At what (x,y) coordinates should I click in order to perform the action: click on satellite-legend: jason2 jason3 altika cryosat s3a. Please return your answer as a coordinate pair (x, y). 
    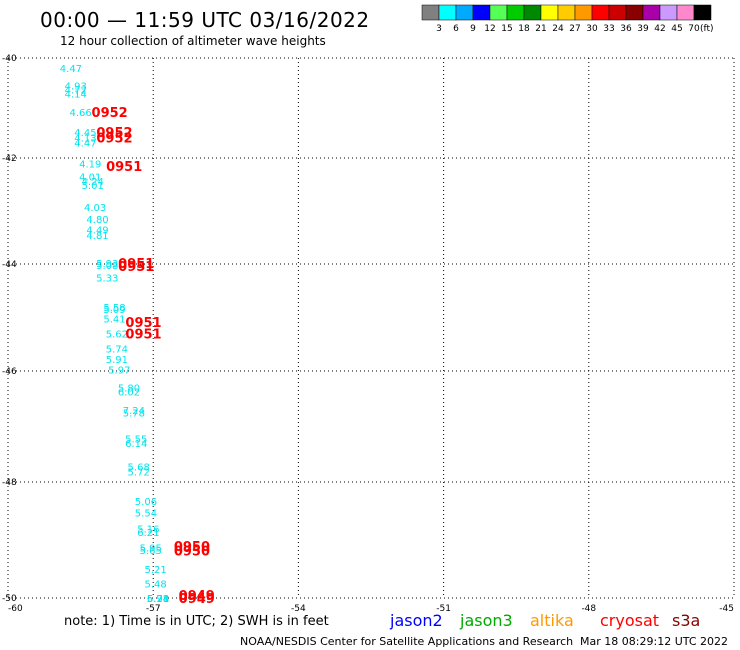
    Looking at the image, I should click on (544, 620).